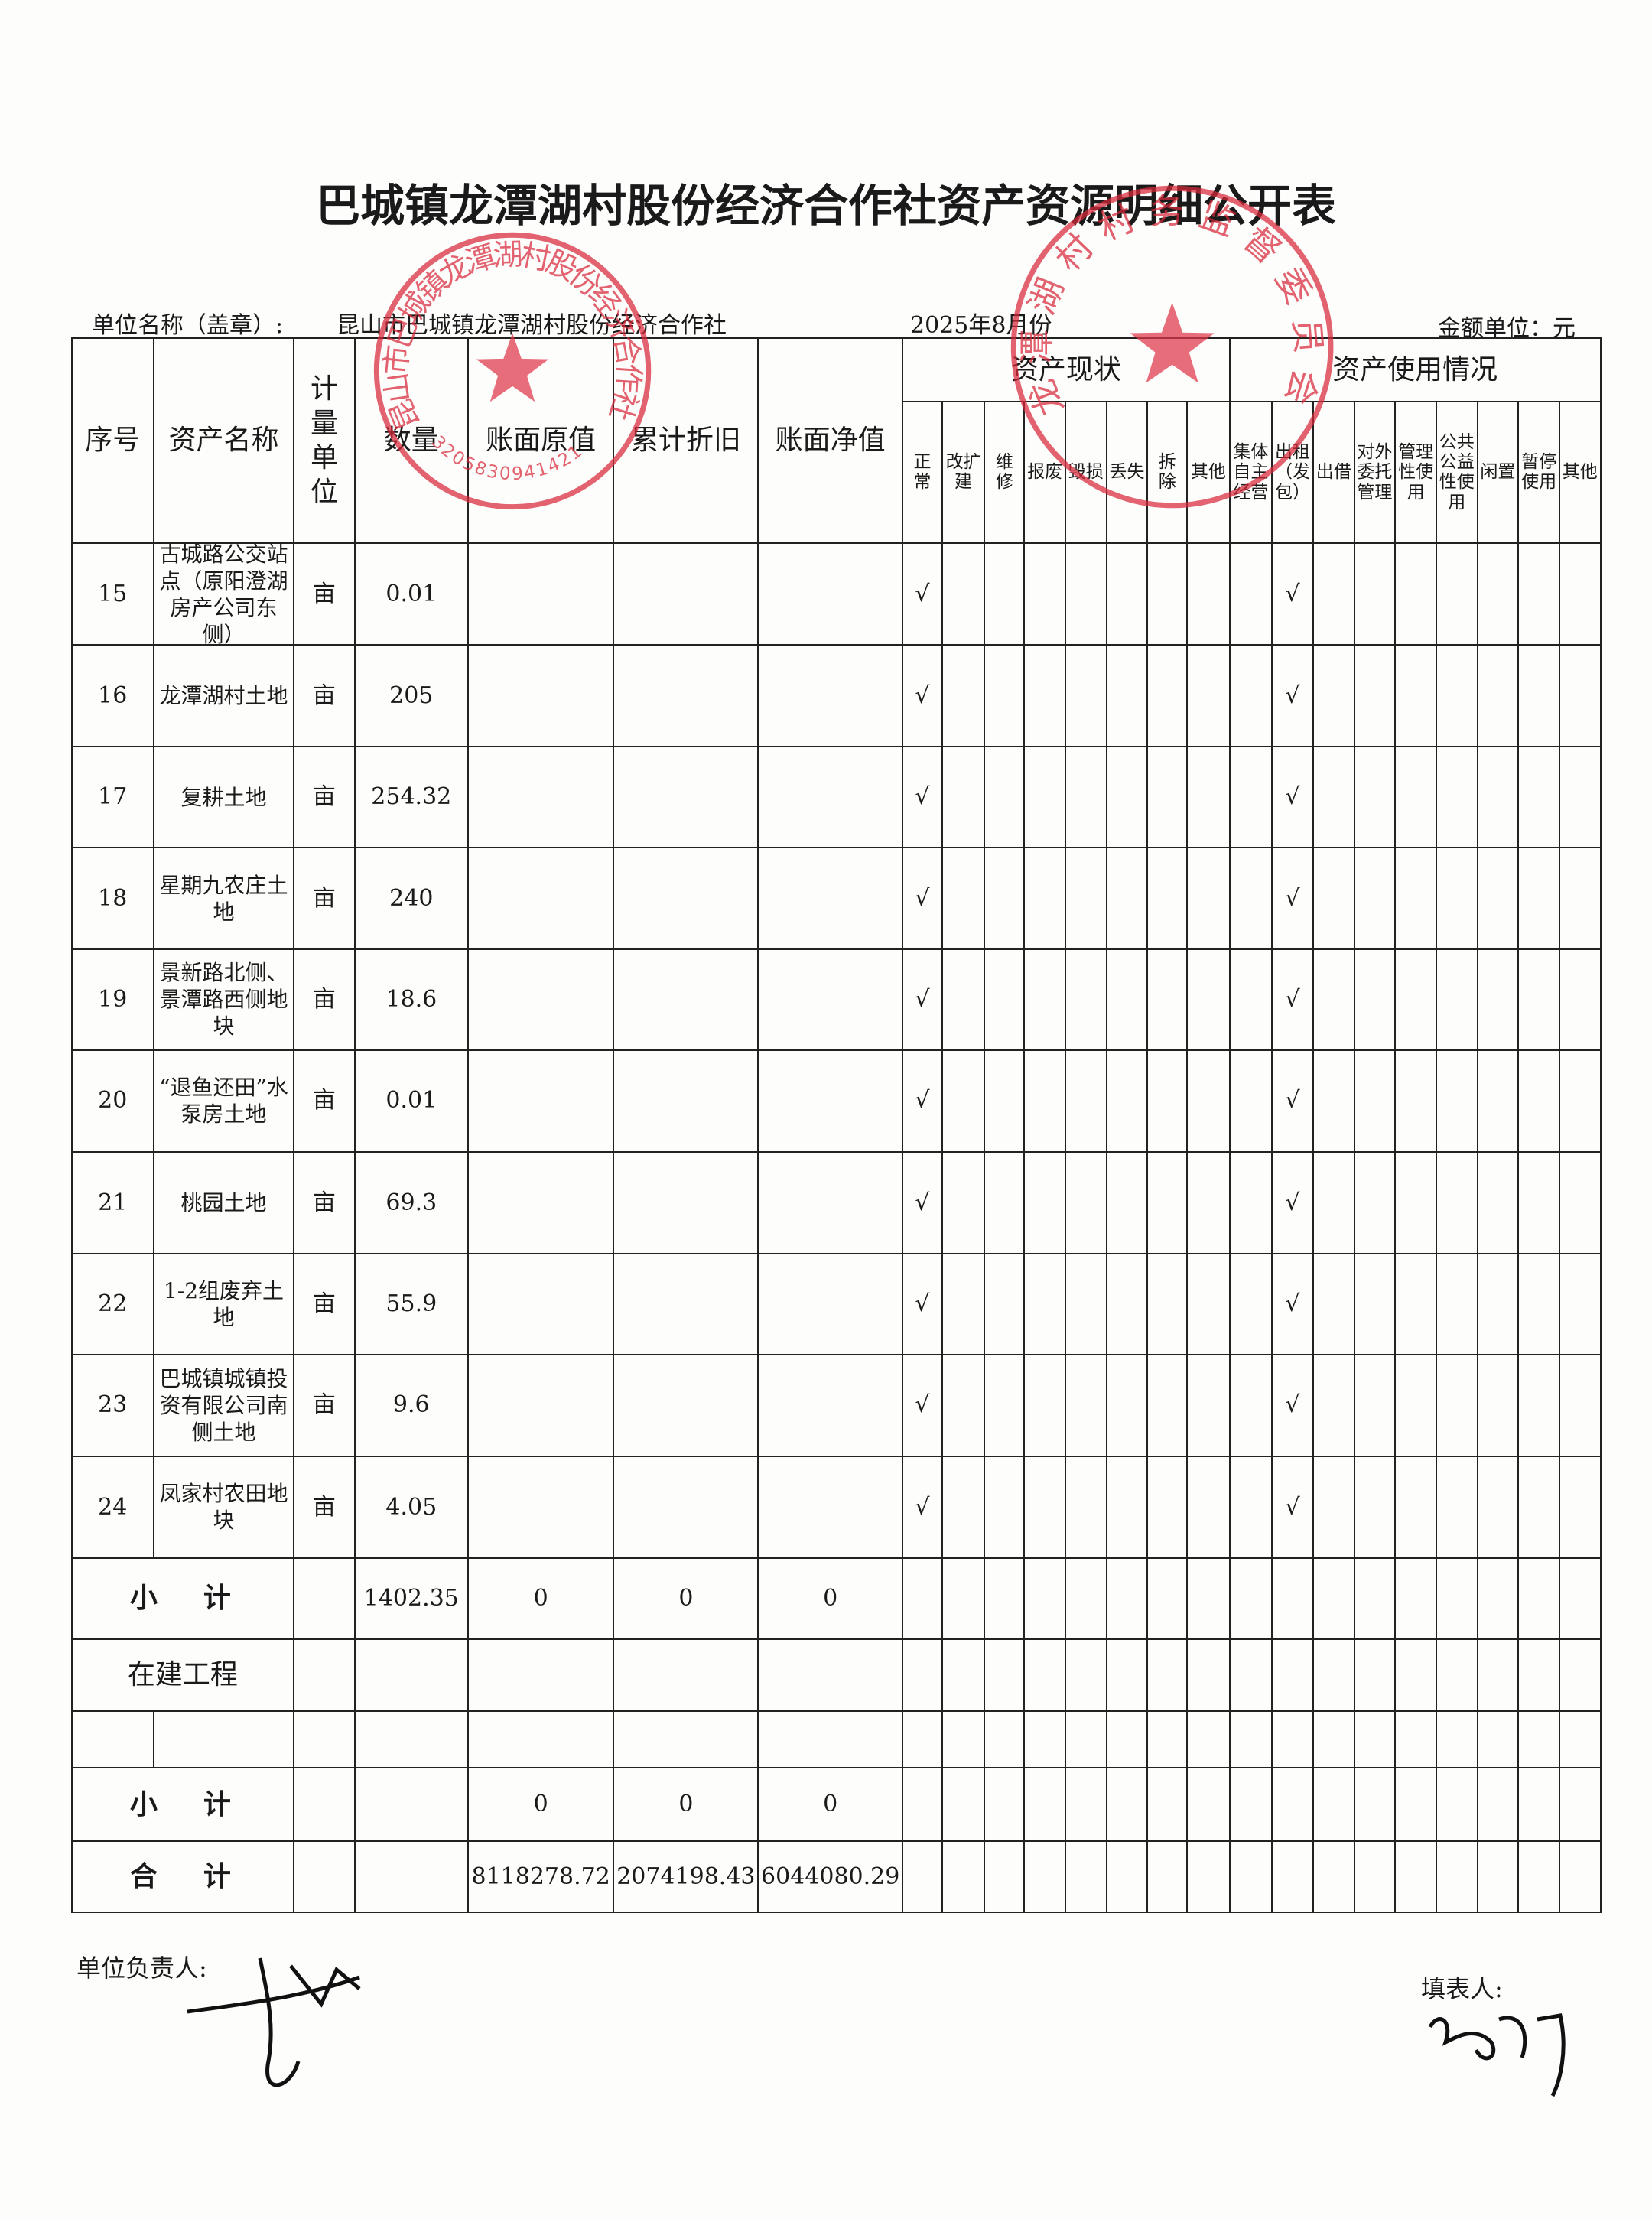 The image size is (1652, 2219). I want to click on subtotal-construction-original-value: 0, so click(541, 1805).